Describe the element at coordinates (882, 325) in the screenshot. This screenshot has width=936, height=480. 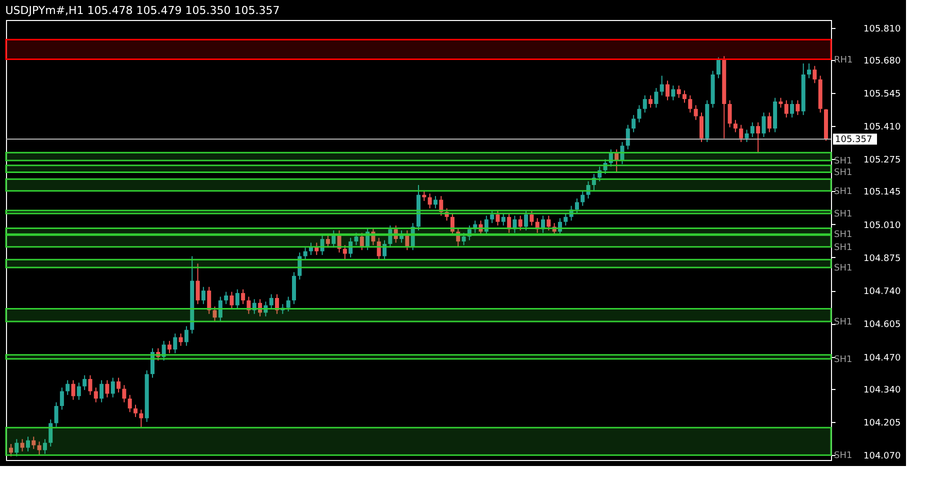
I see `y-tick-label: 104.605` at that location.